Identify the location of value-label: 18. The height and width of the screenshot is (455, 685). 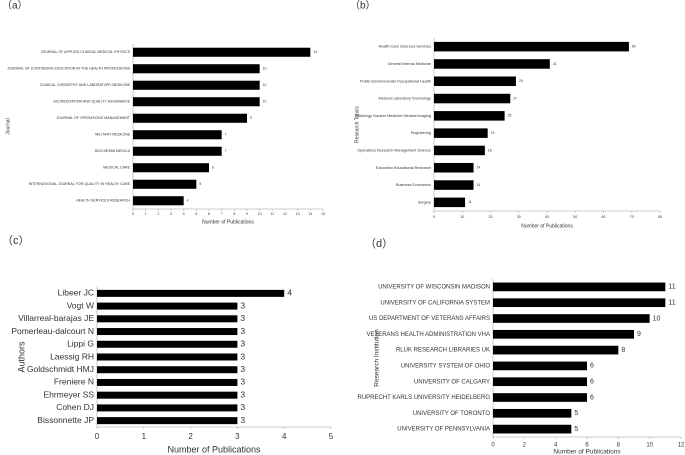
(490, 150).